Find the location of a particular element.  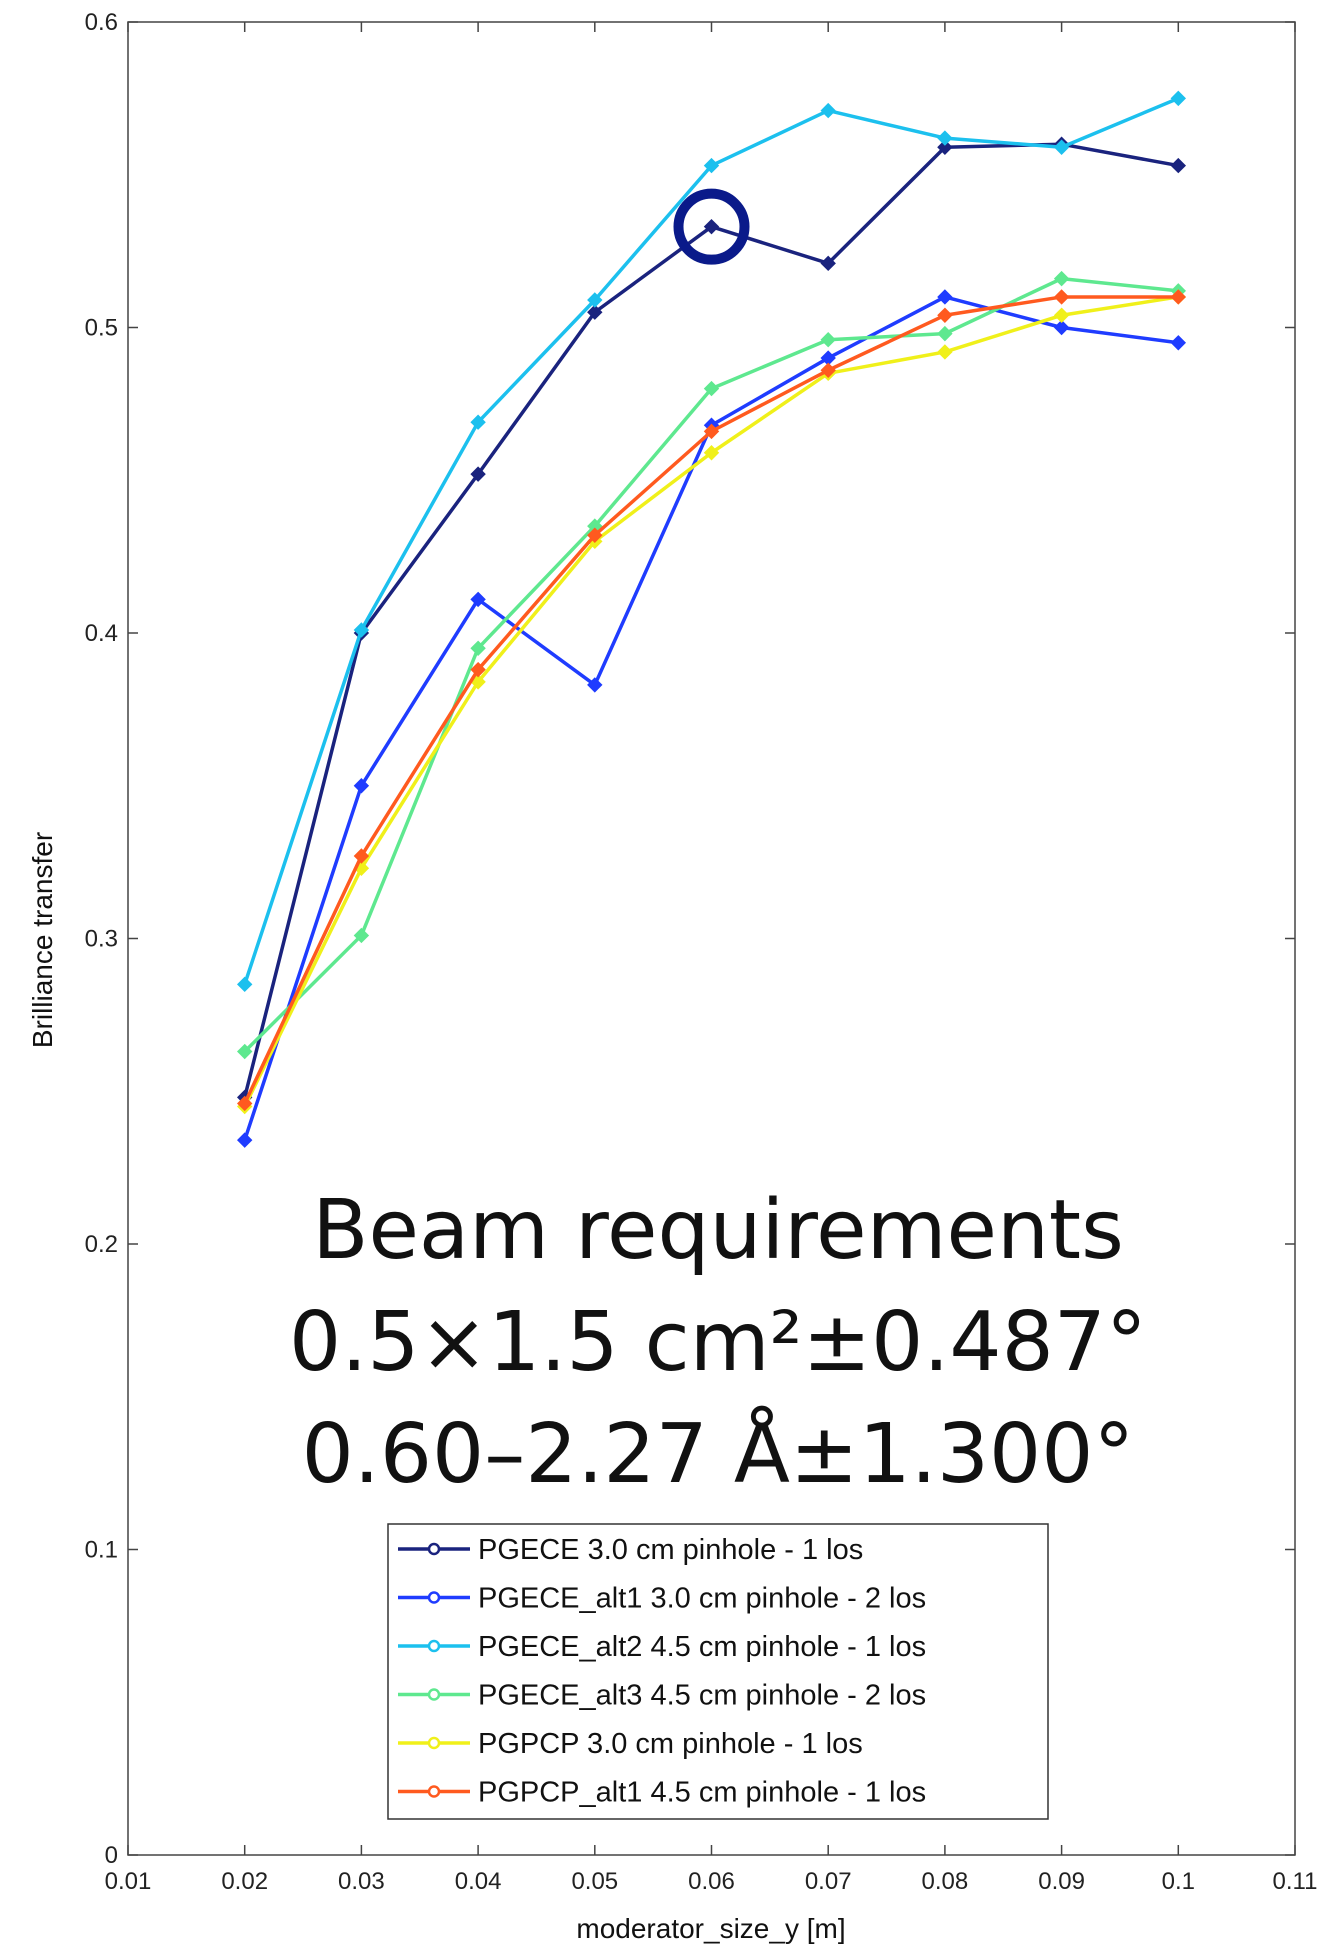

x-axis-title: moderator_size_y [m] is located at coordinates (710, 1928).